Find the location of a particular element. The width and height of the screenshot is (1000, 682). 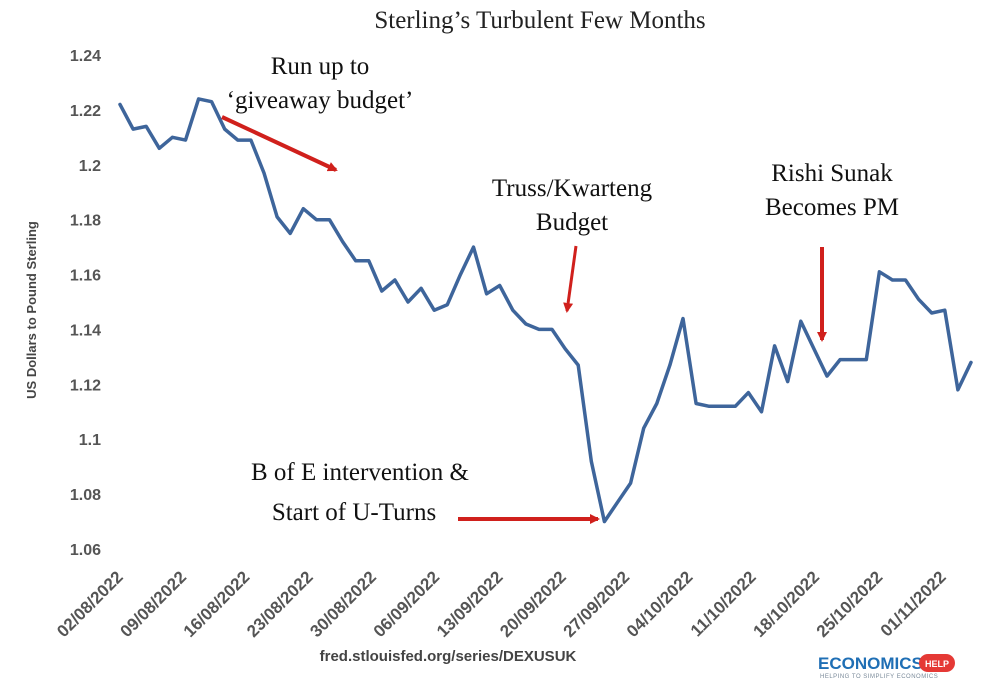

x-tick-label: 02/08/2022 is located at coordinates (90, 604).